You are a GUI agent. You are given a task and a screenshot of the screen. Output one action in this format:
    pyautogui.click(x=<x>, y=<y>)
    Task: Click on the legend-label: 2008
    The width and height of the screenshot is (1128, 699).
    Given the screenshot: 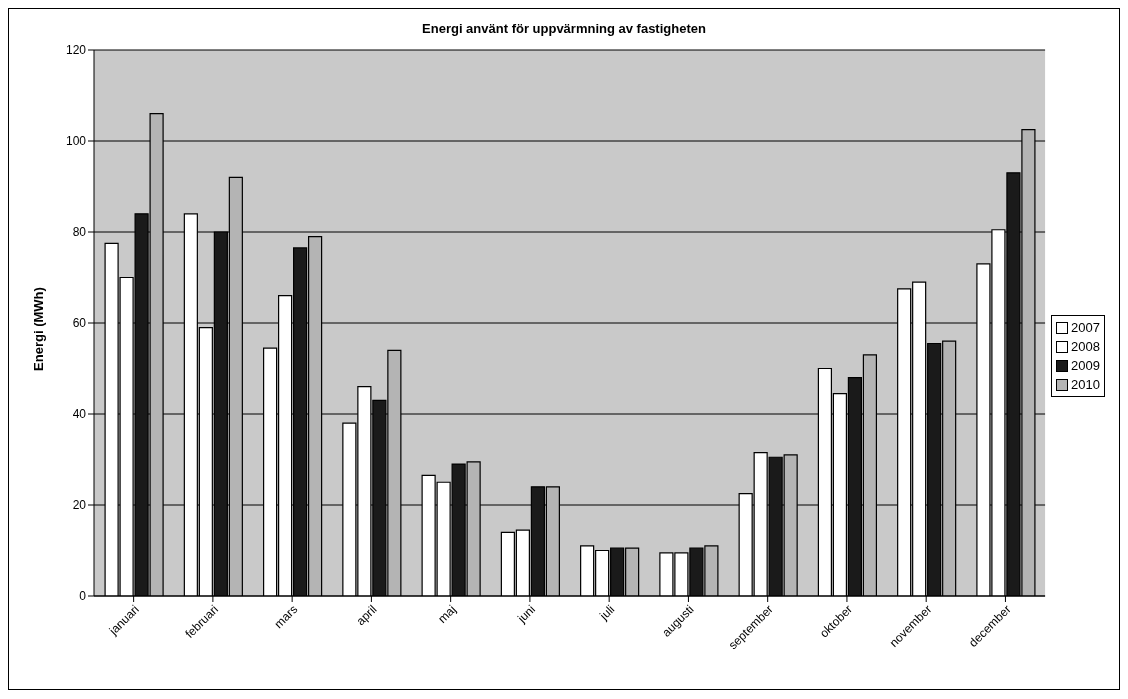 What is the action you would take?
    pyautogui.click(x=1085, y=347)
    